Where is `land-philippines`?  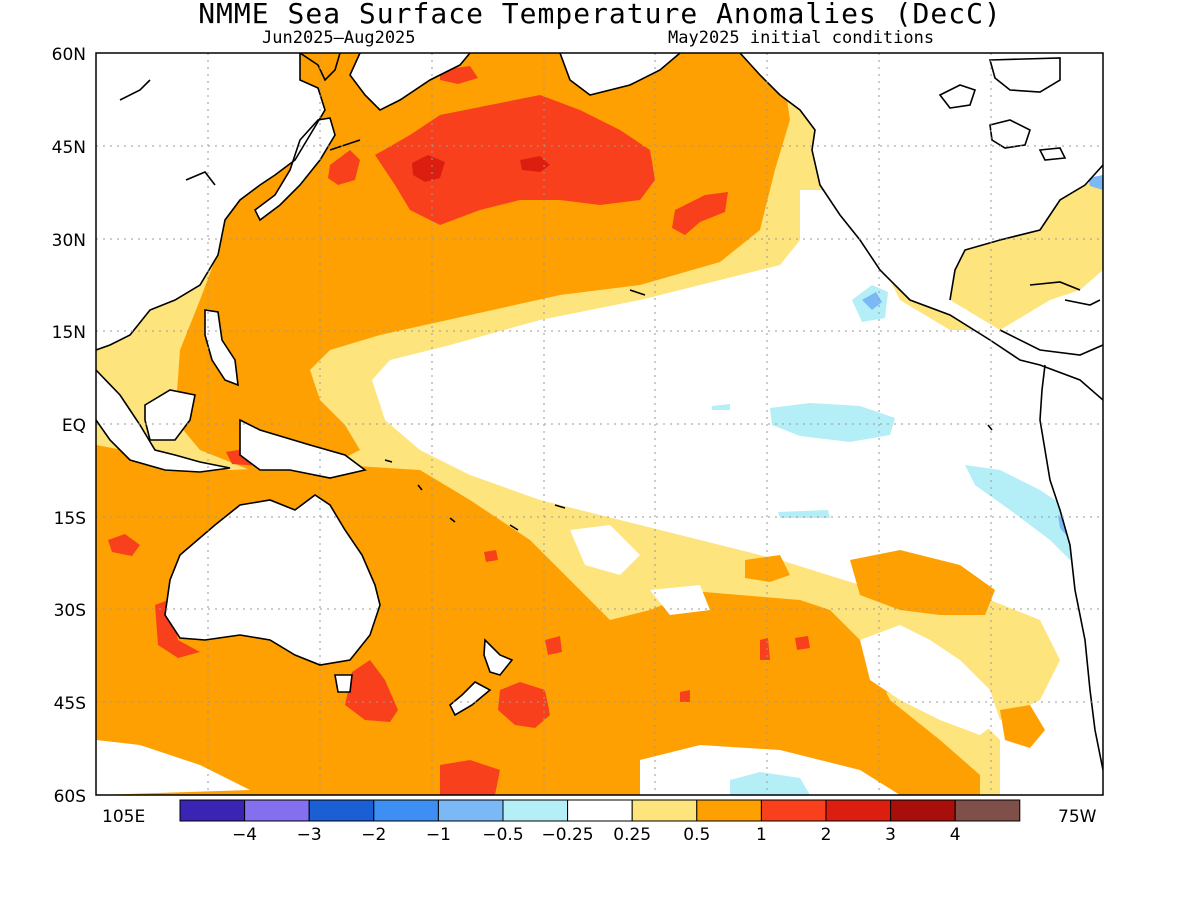 land-philippines is located at coordinates (221, 347).